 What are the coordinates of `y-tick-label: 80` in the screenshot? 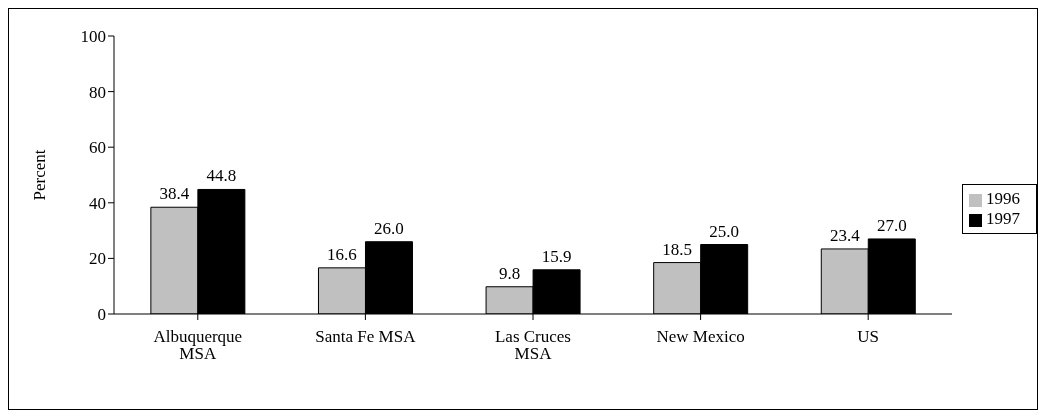 It's located at (97, 92).